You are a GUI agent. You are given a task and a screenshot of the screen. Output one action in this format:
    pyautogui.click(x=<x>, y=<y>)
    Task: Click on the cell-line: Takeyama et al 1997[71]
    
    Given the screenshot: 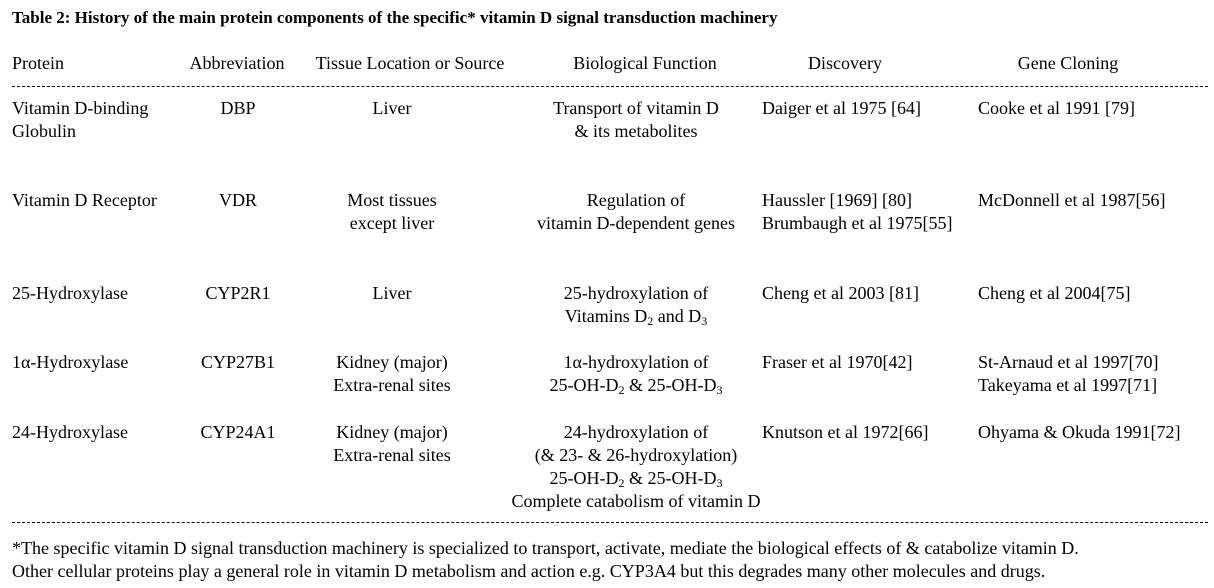 What is the action you would take?
    pyautogui.click(x=1067, y=385)
    